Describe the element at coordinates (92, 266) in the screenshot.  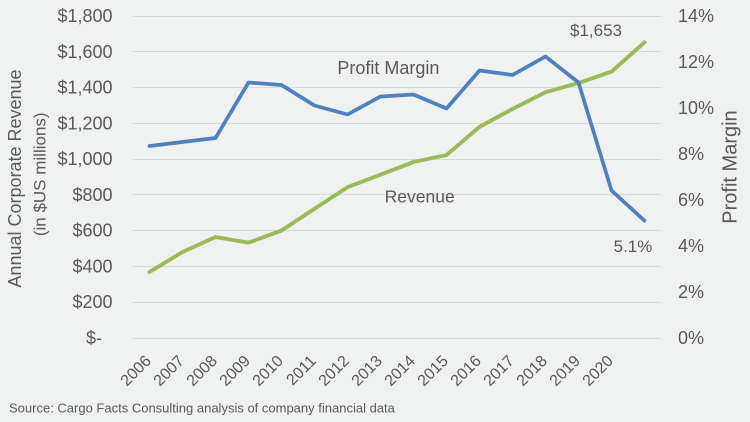
I see `svg-text: $400` at that location.